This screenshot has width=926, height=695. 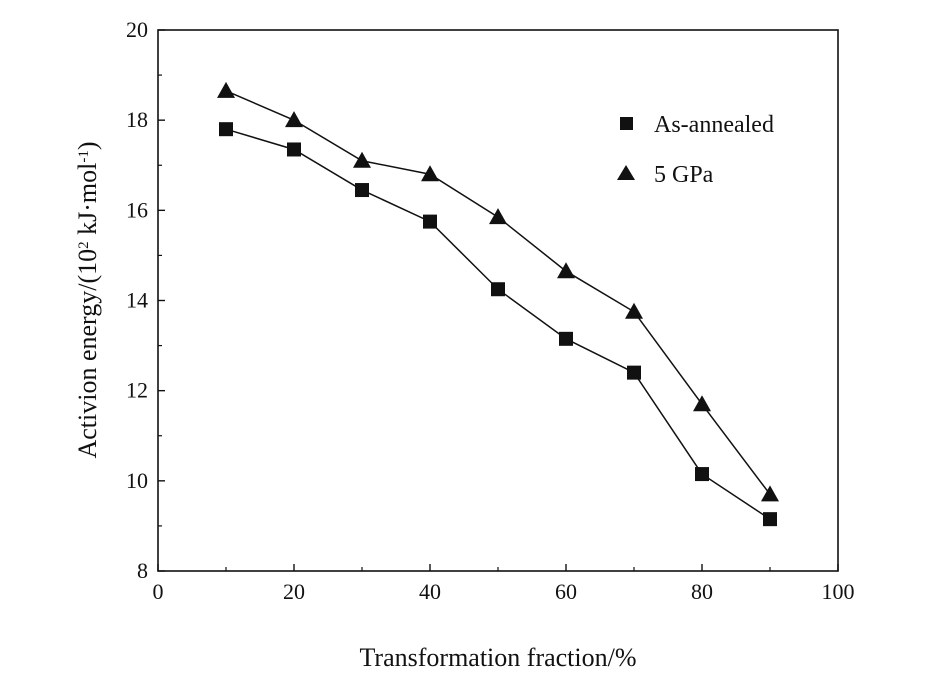 What do you see at coordinates (87, 354) in the screenshot?
I see `y-axis-title-main: Activion energy/(10` at bounding box center [87, 354].